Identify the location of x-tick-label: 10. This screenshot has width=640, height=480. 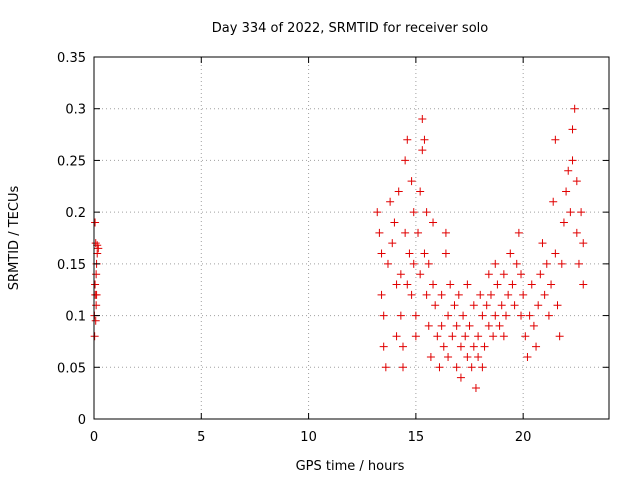
(308, 437).